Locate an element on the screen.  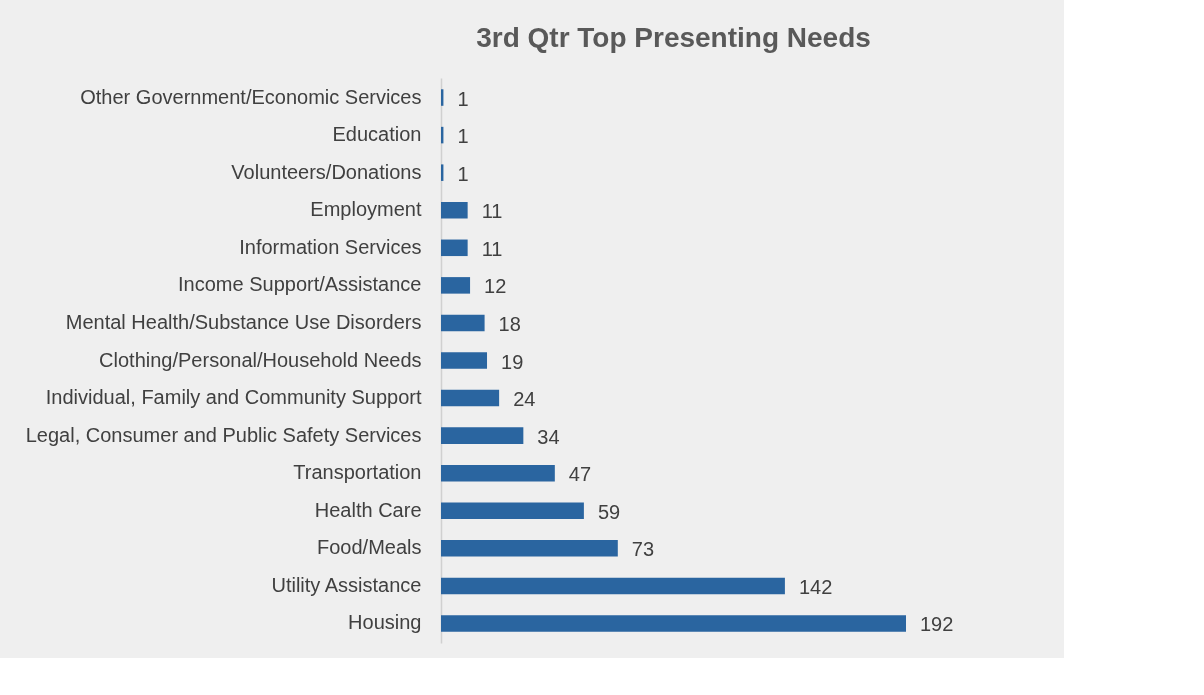
data-label: 192 is located at coordinates (937, 624).